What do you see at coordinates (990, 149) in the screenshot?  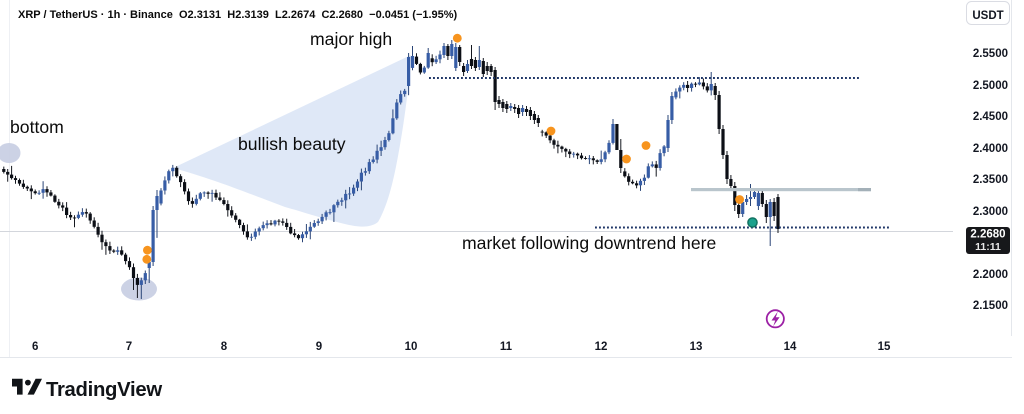 I see `svg-text: 2.4000` at bounding box center [990, 149].